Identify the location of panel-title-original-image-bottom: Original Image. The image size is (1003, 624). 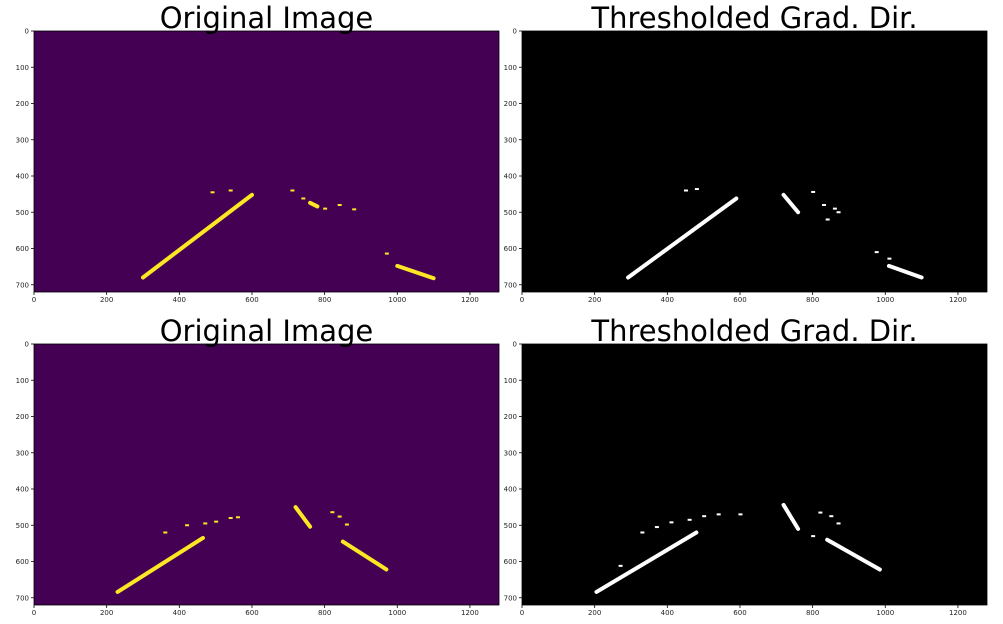
(266, 331).